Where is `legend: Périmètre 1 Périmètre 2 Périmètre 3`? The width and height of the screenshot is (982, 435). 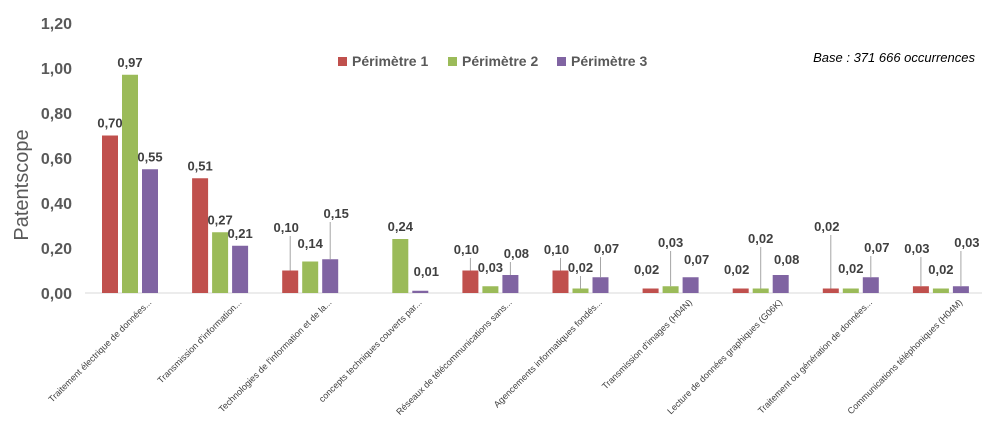
legend: Périmètre 1 Périmètre 2 Périmètre 3 is located at coordinates (492, 61).